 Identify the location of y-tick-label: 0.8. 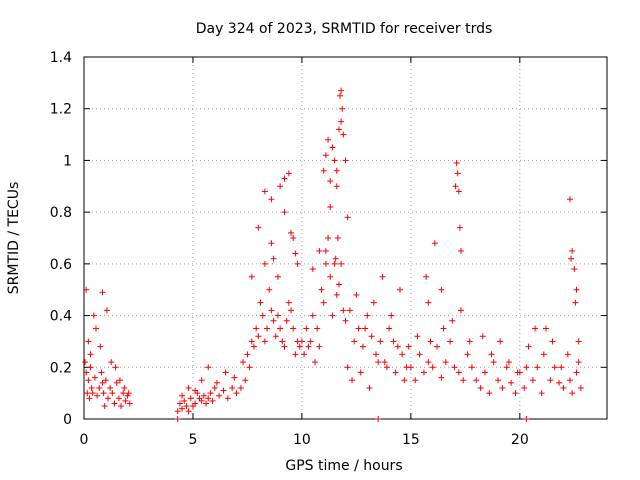
(61, 213).